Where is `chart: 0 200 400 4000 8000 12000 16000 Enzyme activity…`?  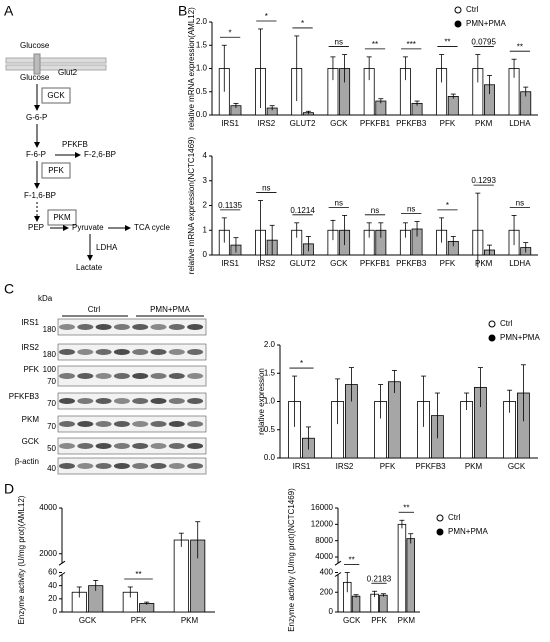 chart: 0 200 400 4000 8000 12000 16000 Enzyme activity… is located at coordinates (387, 560).